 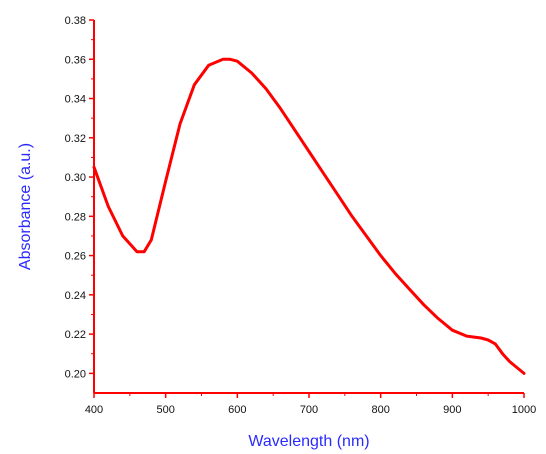 What do you see at coordinates (75, 217) in the screenshot?
I see `y-tick-label: 0.28` at bounding box center [75, 217].